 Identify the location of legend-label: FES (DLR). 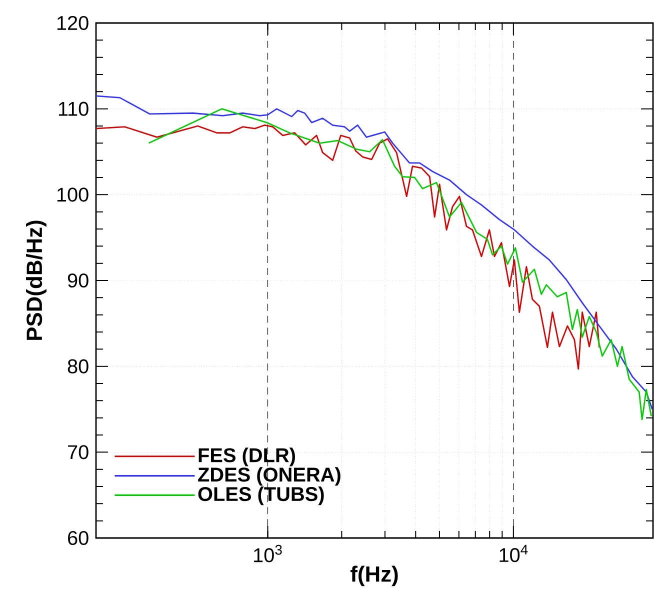
(246, 457).